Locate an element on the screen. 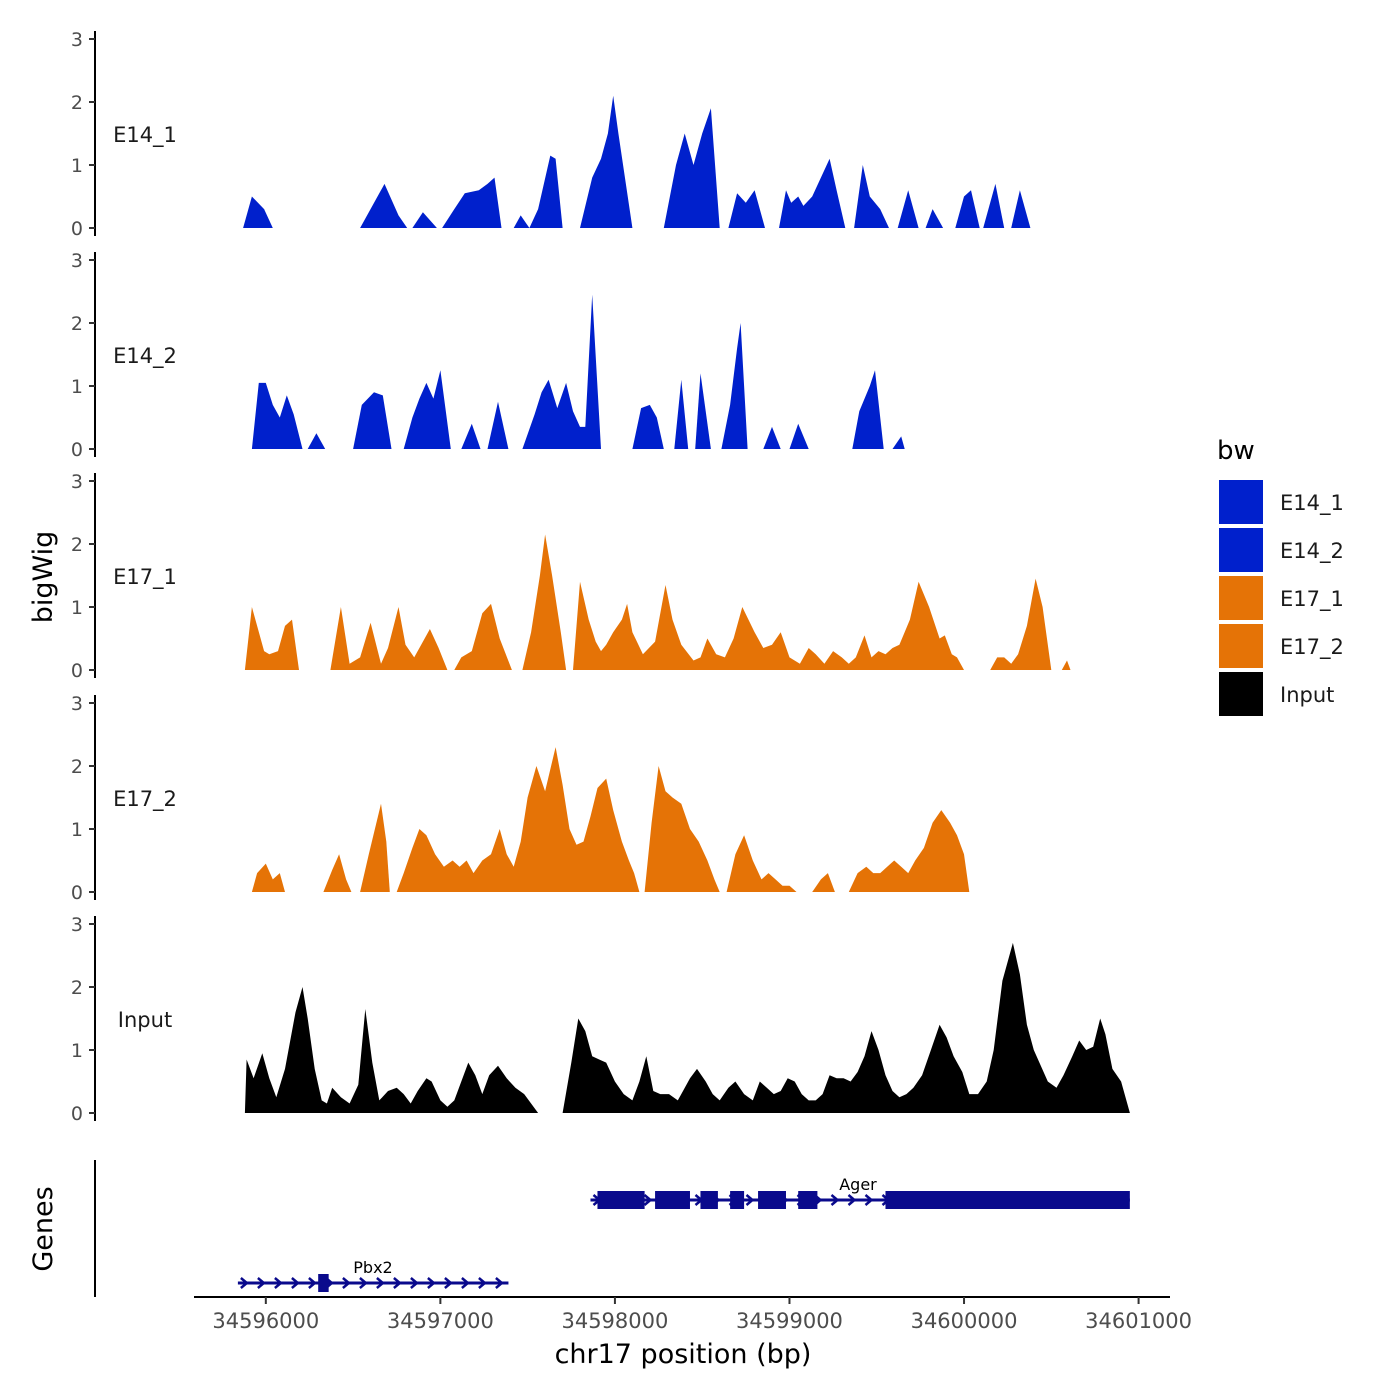 This screenshot has width=1400, height=1400. legend: bw E14_1 E14_2 E17_1 E17_2 Input is located at coordinates (1280, 576).